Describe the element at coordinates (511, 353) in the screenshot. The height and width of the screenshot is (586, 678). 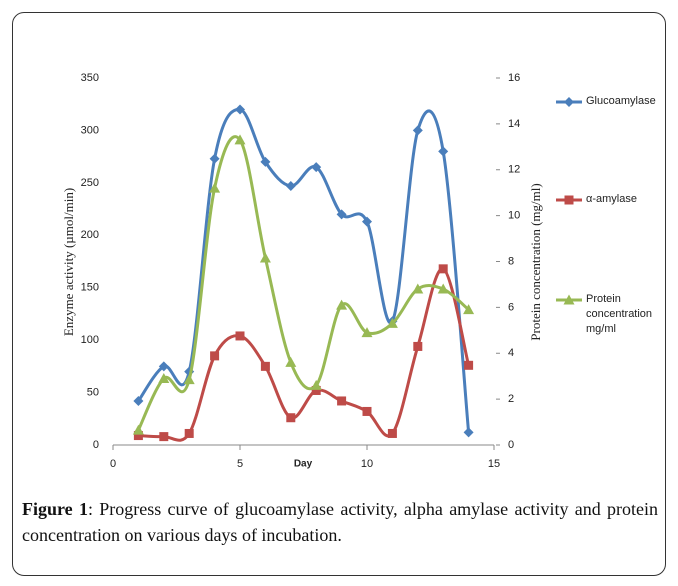
I see `y2-tick-label: 4` at that location.